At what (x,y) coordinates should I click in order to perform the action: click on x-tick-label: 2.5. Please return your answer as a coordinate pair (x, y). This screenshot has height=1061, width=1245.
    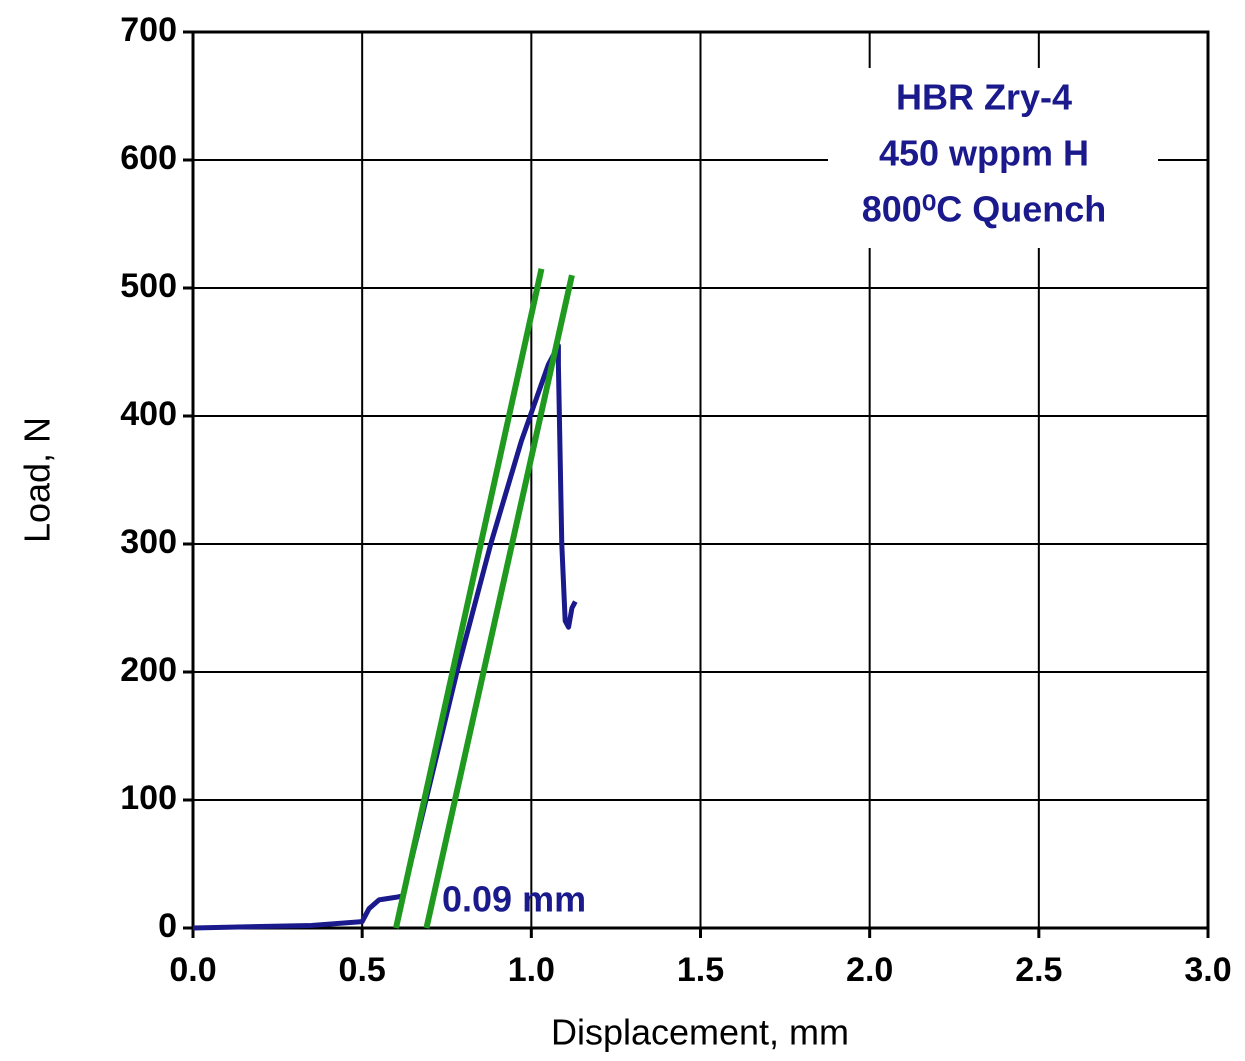
    Looking at the image, I should click on (1038, 970).